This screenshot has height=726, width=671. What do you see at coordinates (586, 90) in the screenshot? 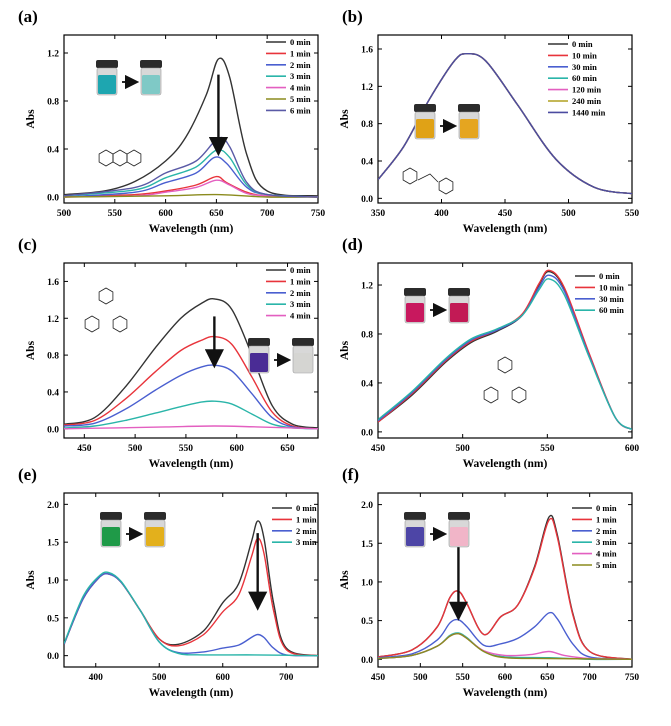
I see `legend-entry: 120 min` at bounding box center [586, 90].